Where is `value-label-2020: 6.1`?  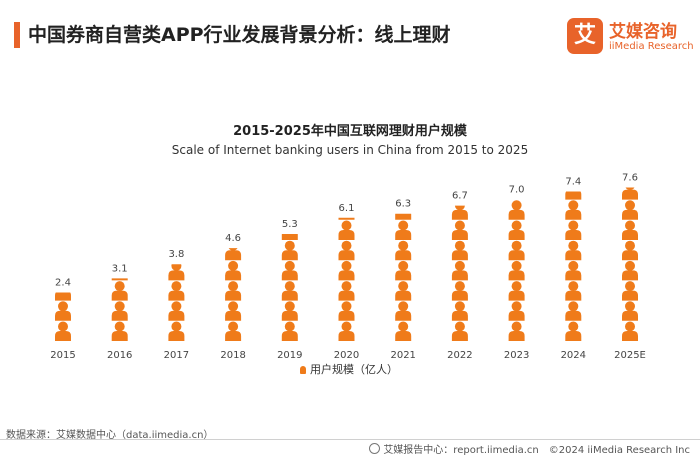 value-label-2020: 6.1 is located at coordinates (347, 208).